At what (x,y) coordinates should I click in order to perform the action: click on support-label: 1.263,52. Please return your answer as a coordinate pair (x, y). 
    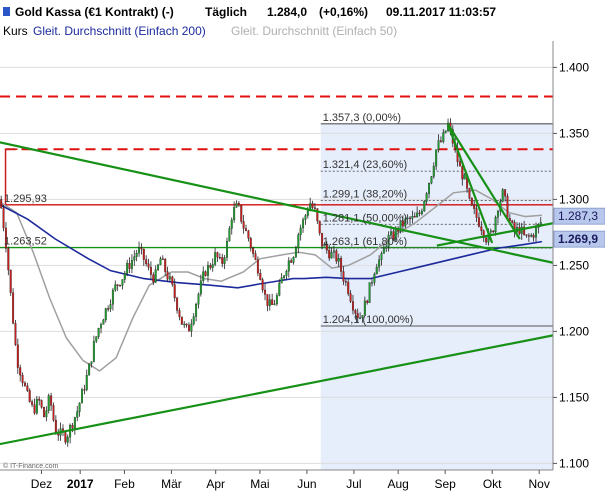
    Looking at the image, I should click on (25, 242).